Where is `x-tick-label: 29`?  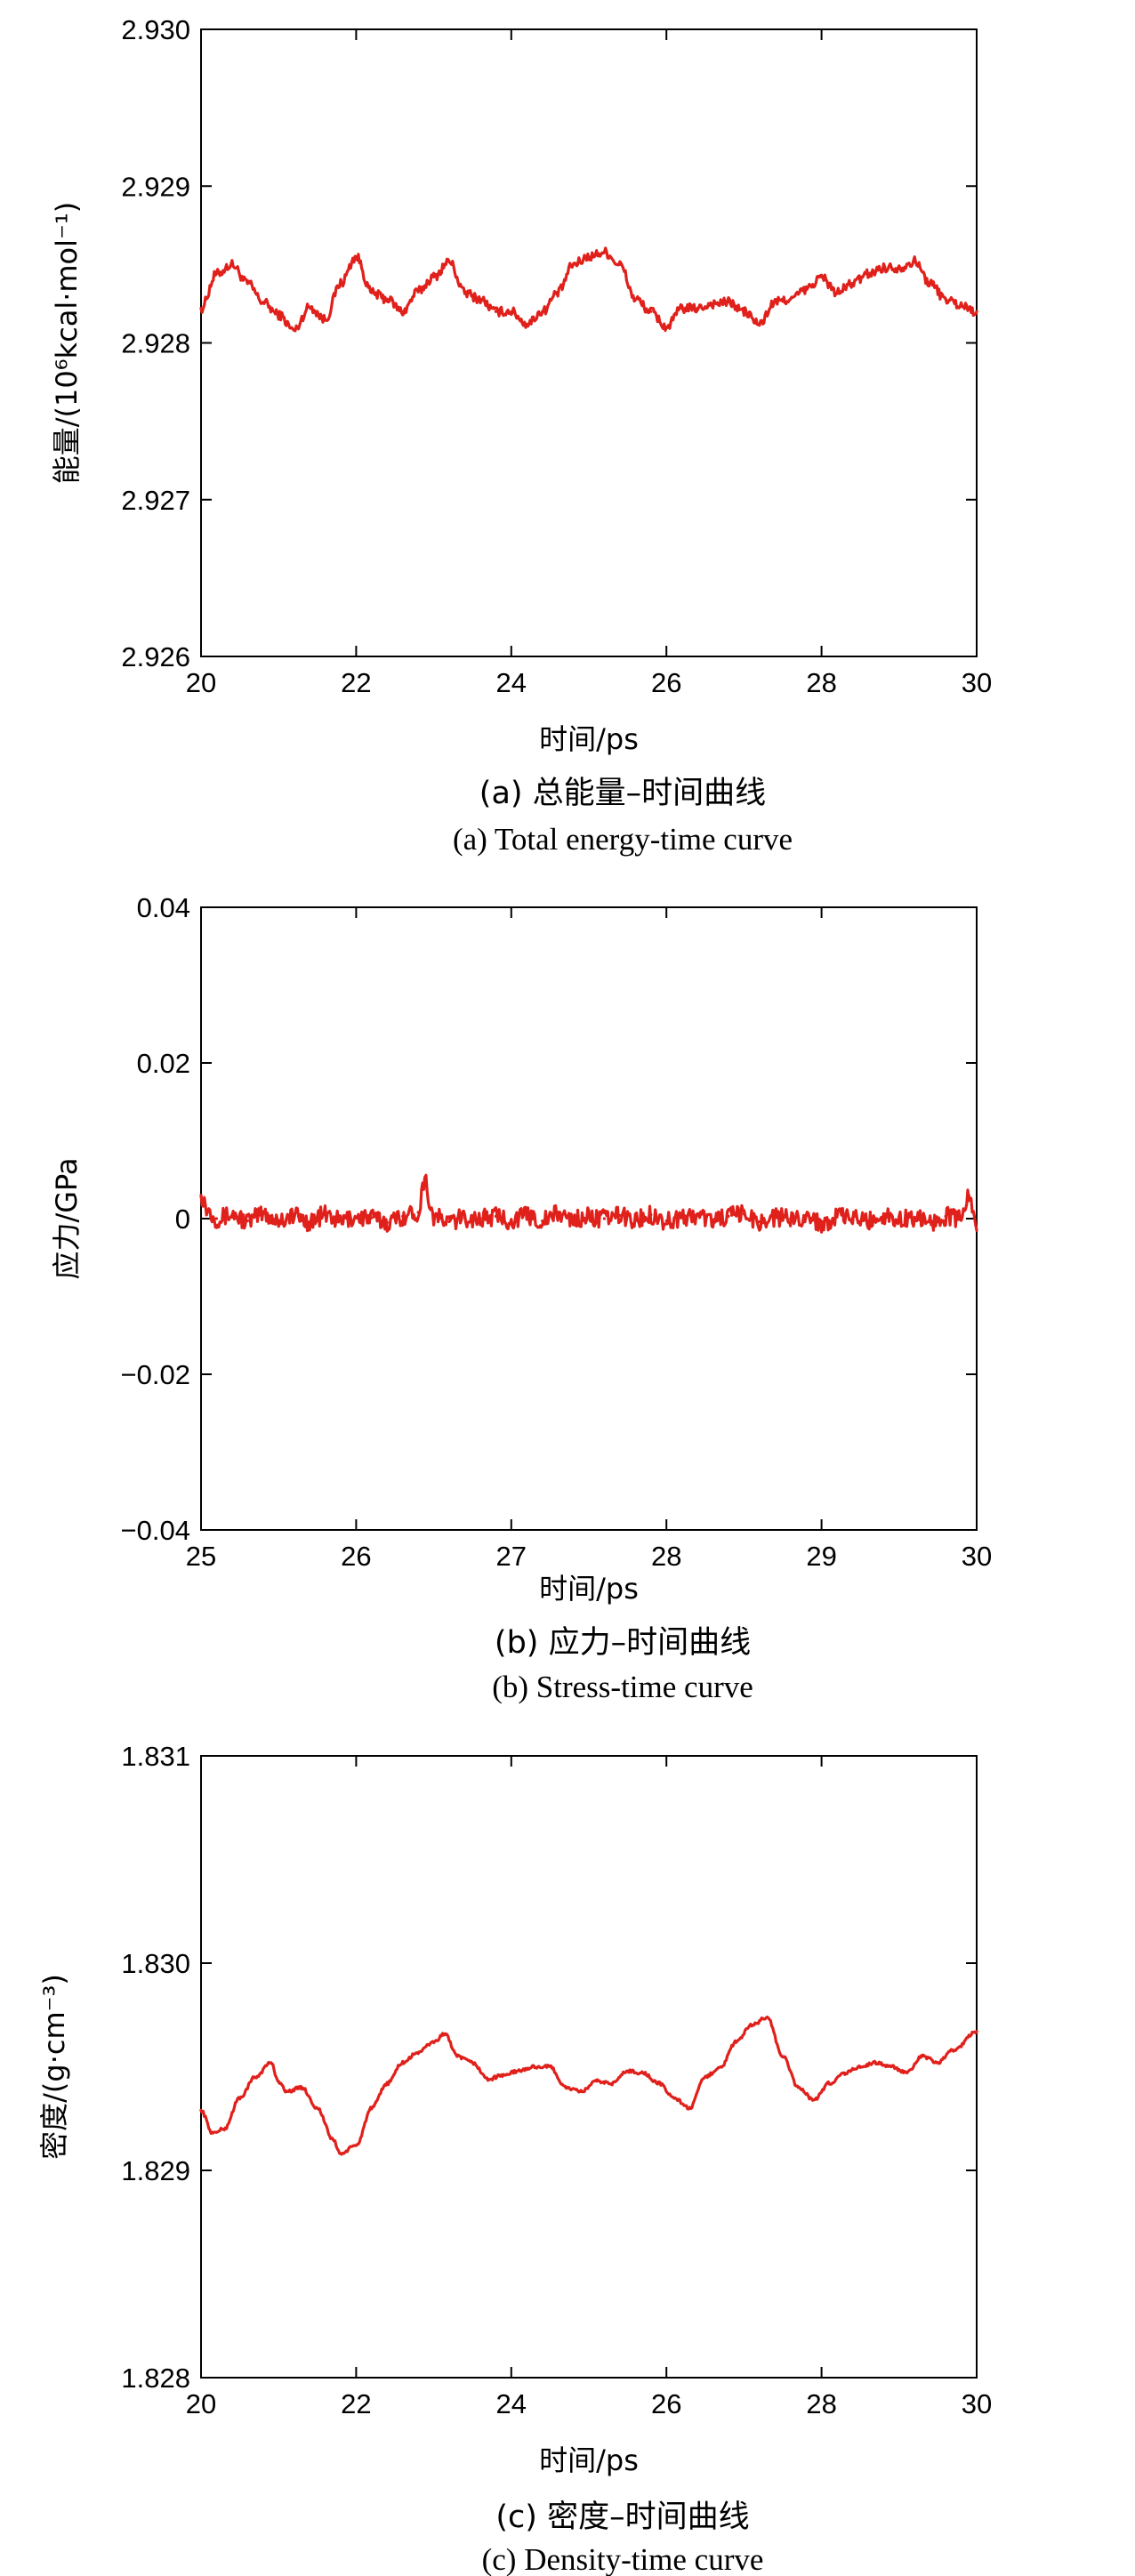 x-tick-label: 29 is located at coordinates (821, 1556).